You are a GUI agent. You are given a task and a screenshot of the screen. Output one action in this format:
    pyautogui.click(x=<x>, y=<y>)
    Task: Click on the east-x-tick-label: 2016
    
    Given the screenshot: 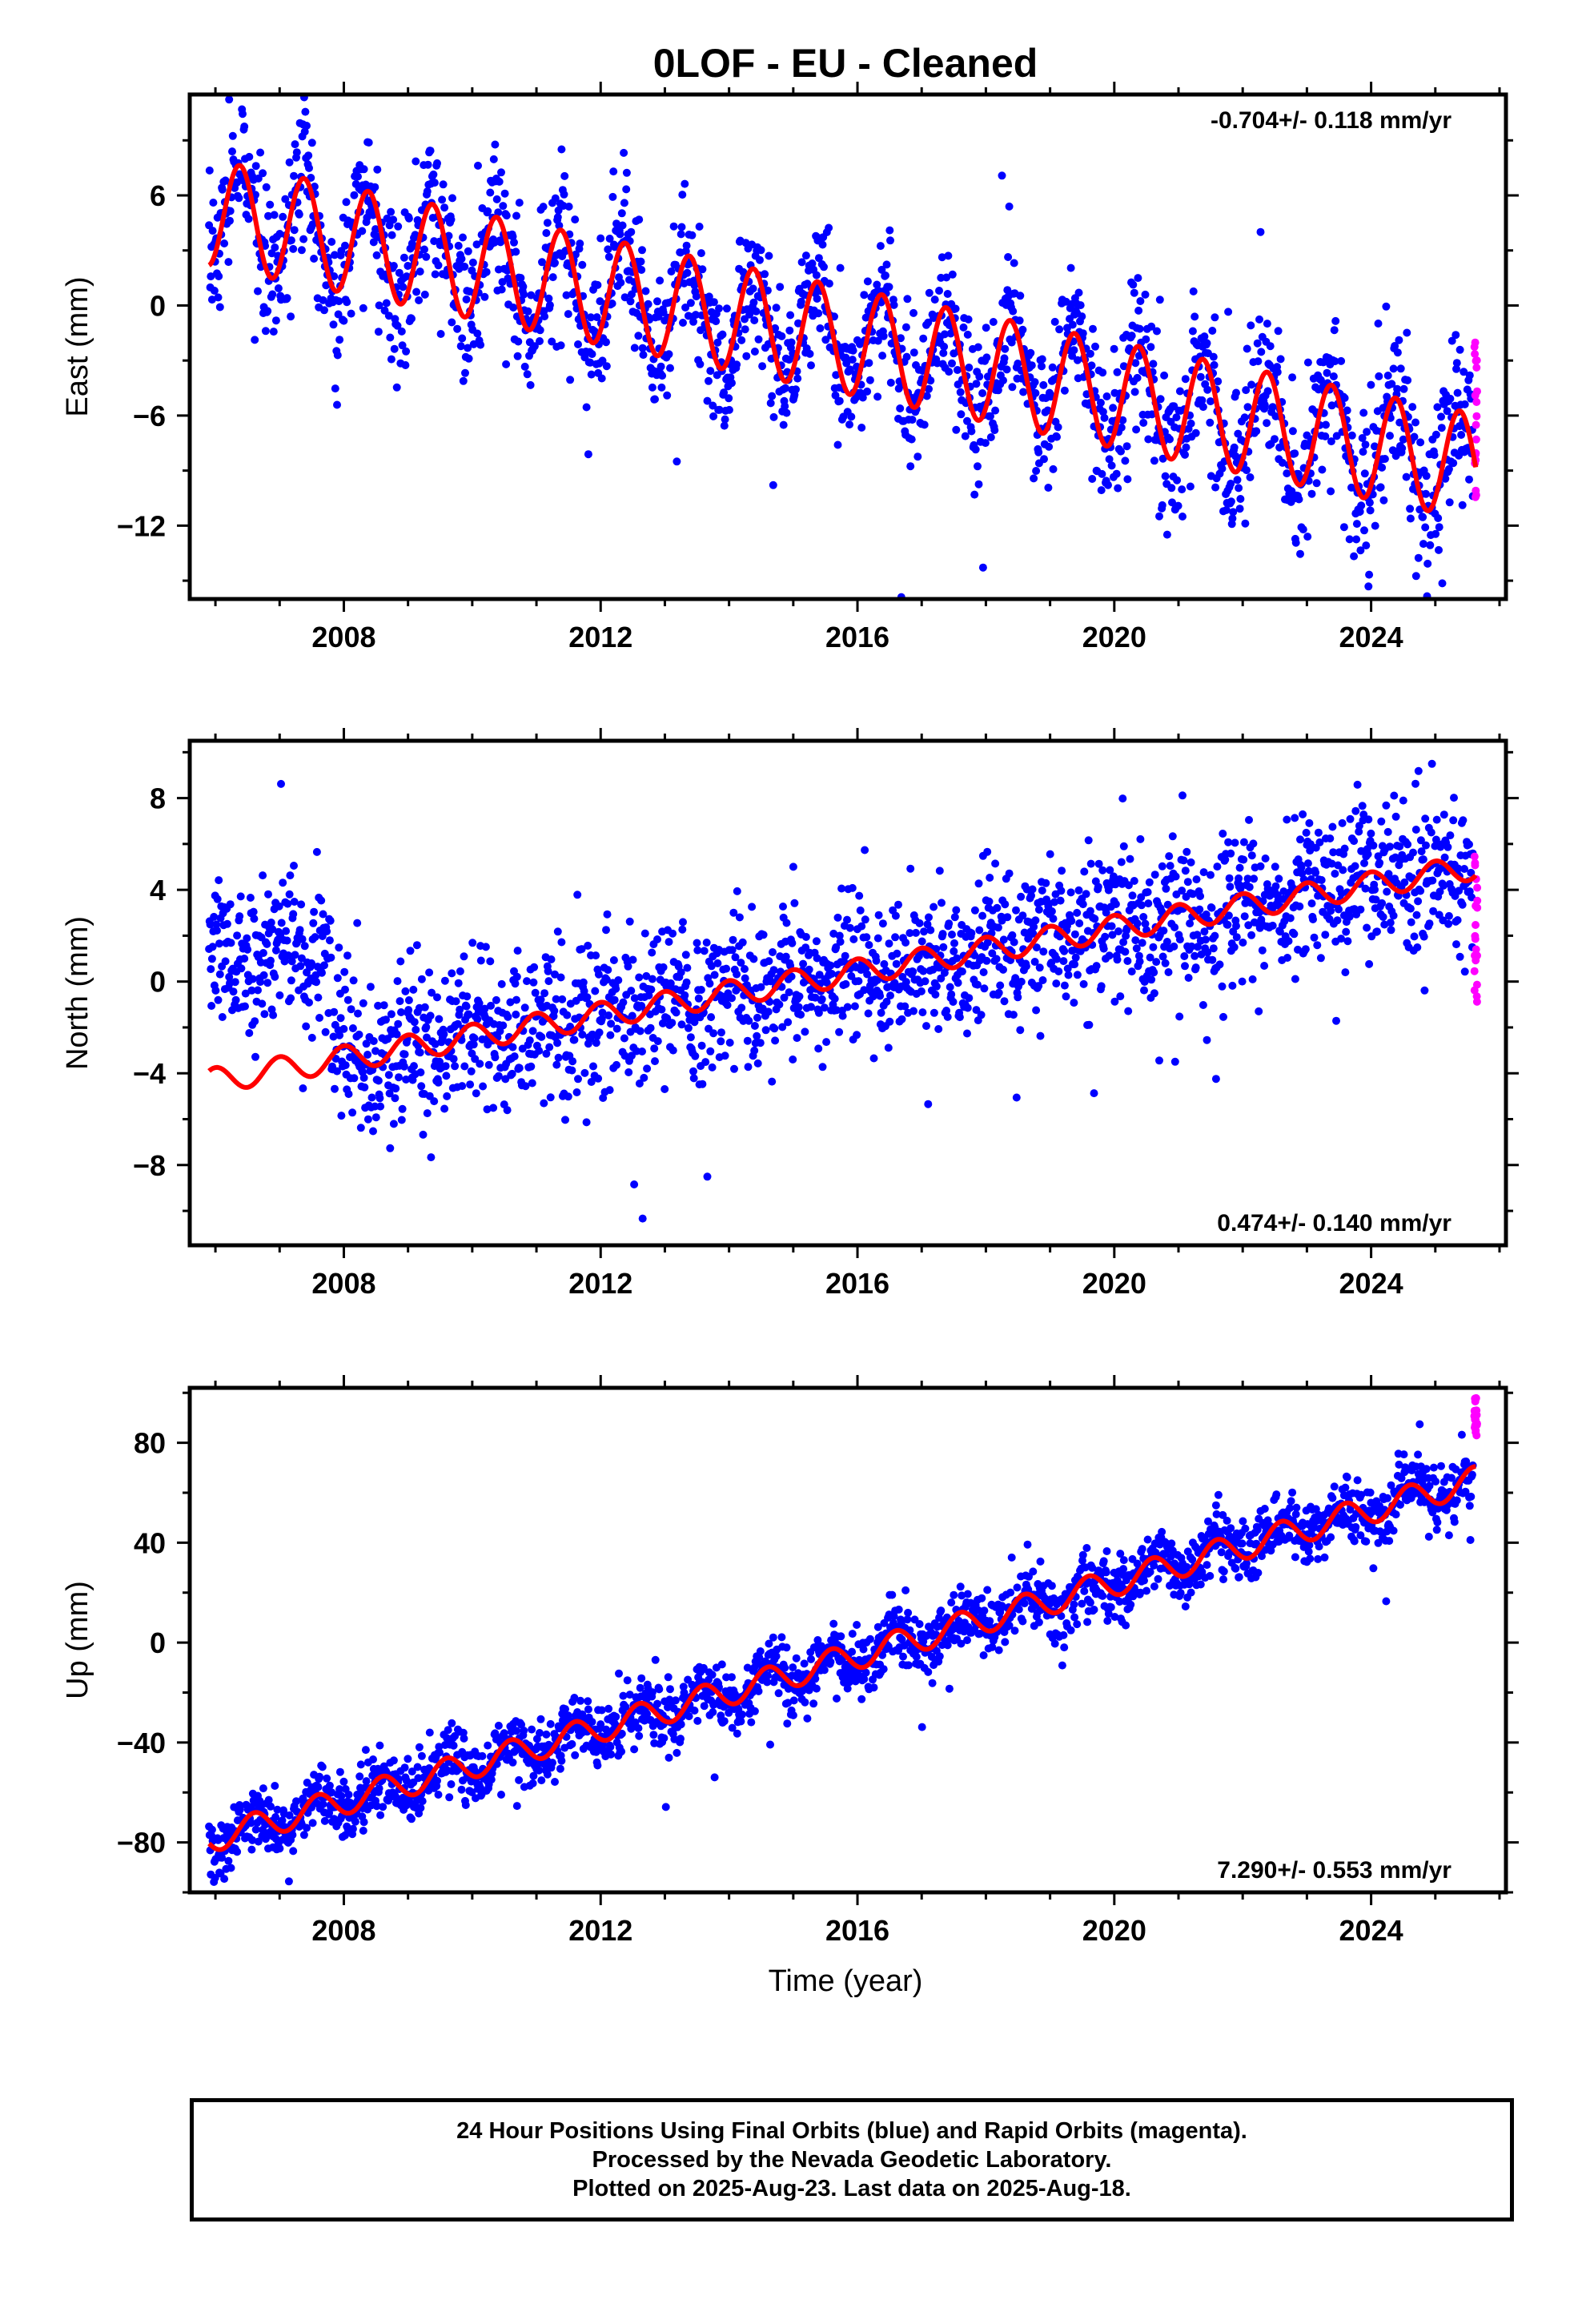 What is the action you would take?
    pyautogui.click(x=857, y=637)
    